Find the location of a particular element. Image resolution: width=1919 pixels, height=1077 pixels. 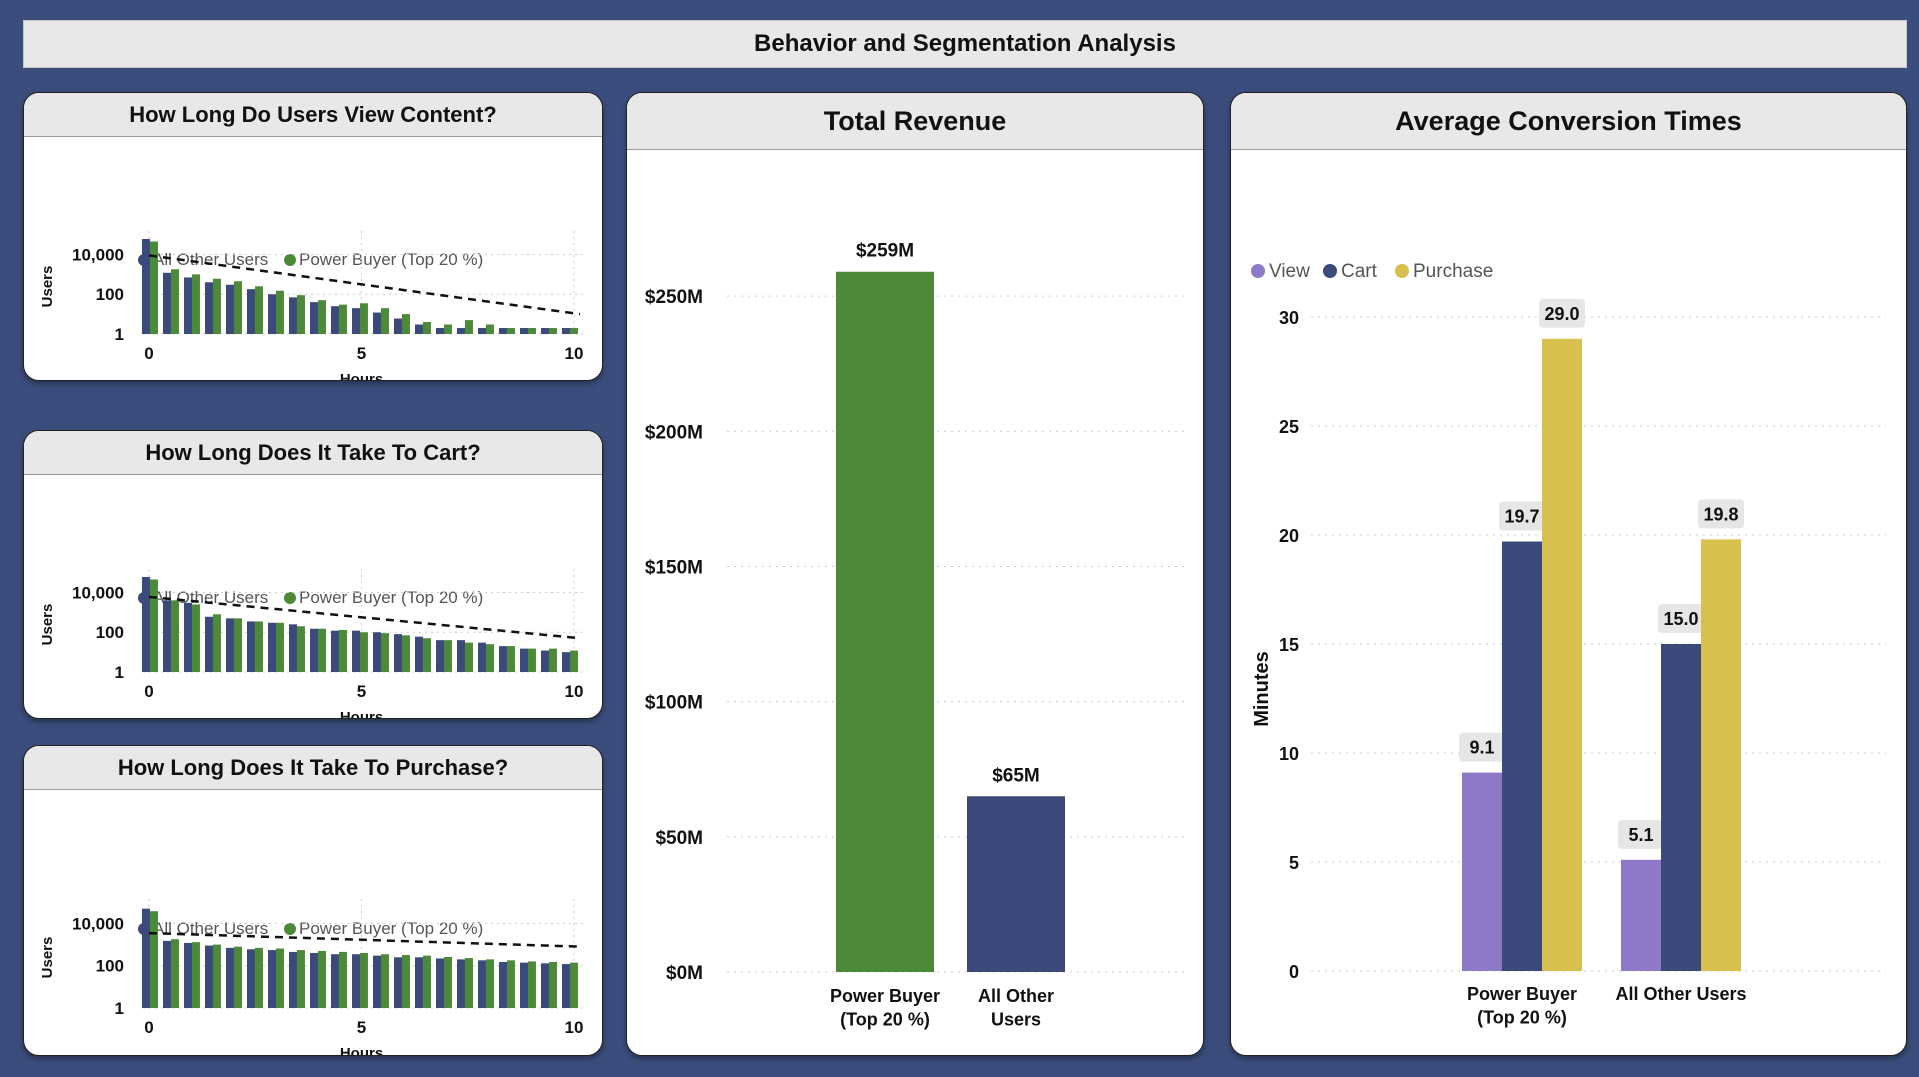

y-tick-label: 0 is located at coordinates (1294, 972).